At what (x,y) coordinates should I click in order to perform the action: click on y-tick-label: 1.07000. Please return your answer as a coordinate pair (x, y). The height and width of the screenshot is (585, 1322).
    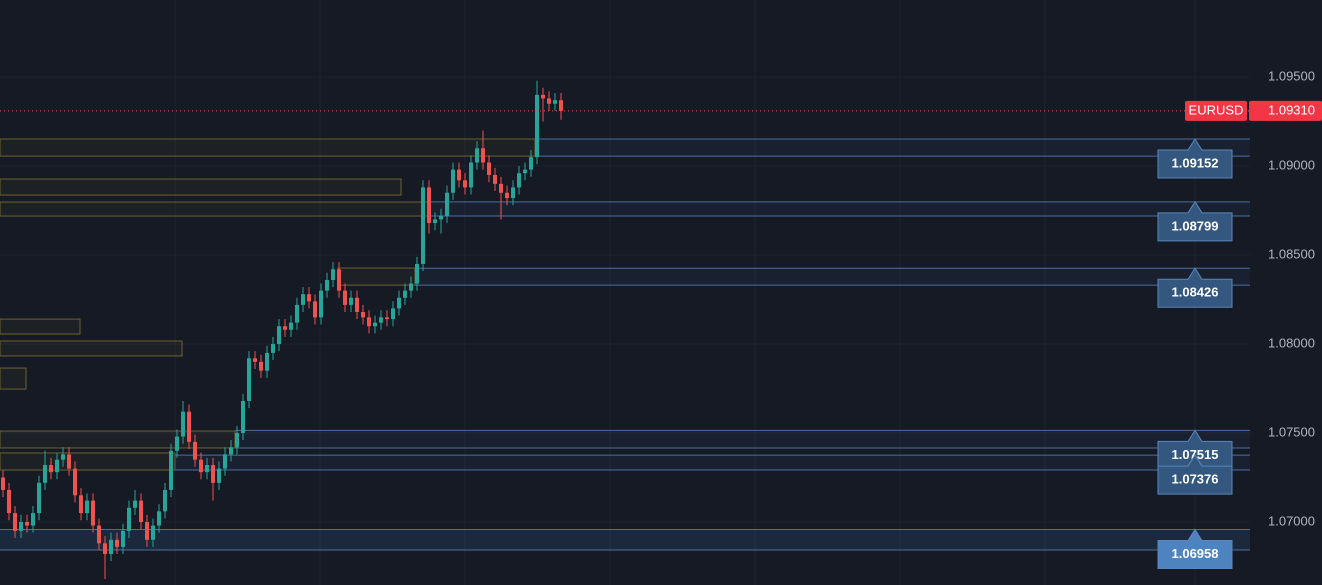
    Looking at the image, I should click on (1291, 520).